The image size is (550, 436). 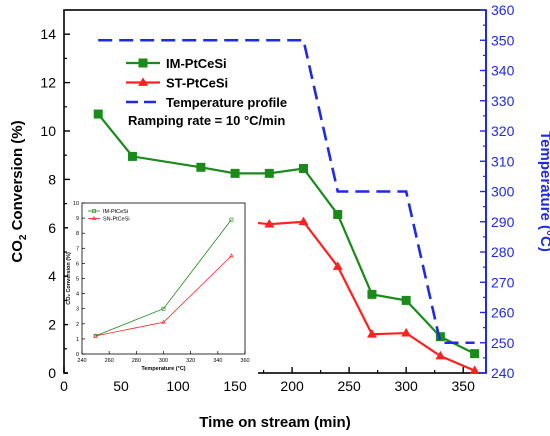 I want to click on inset-x-tick-label: 280, so click(x=136, y=361).